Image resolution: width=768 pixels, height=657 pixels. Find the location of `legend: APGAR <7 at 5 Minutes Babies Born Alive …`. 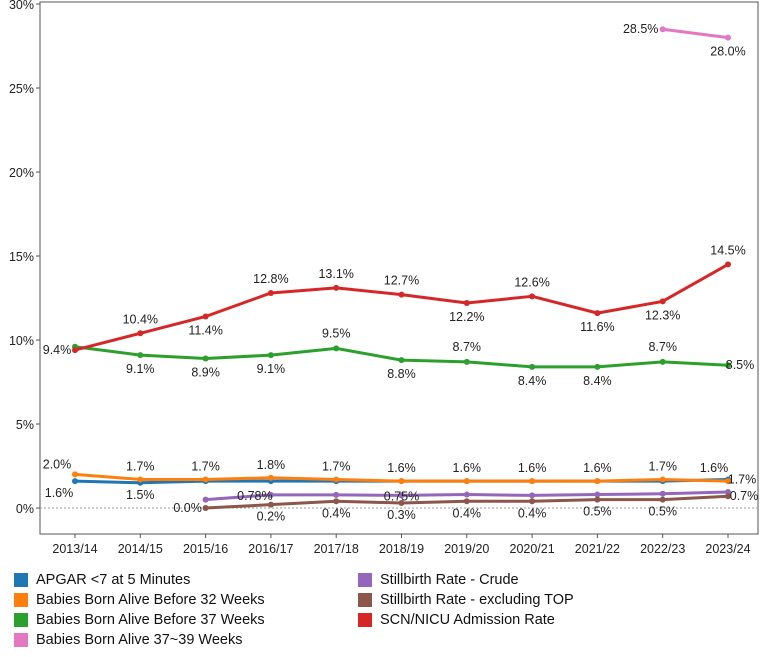

legend: APGAR <7 at 5 Minutes Babies Born Alive … is located at coordinates (384, 612).